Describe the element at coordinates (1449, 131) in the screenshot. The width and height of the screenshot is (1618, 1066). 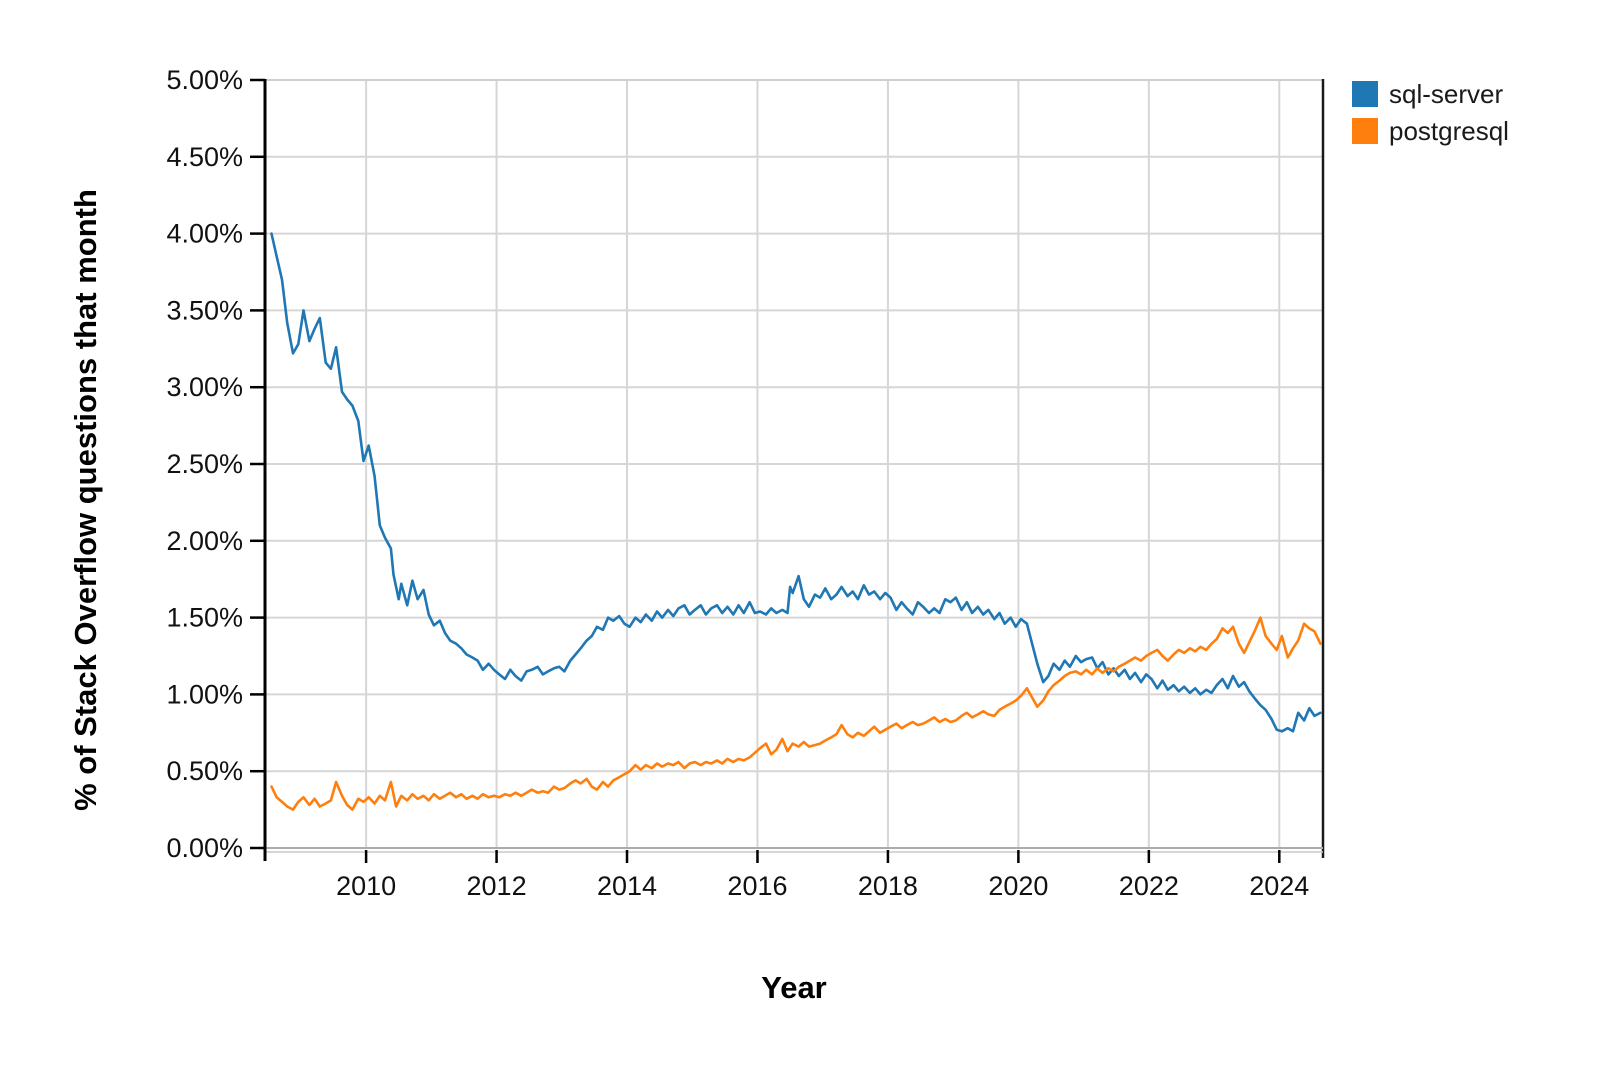
I see `legend-label-postgresql: postgresql` at that location.